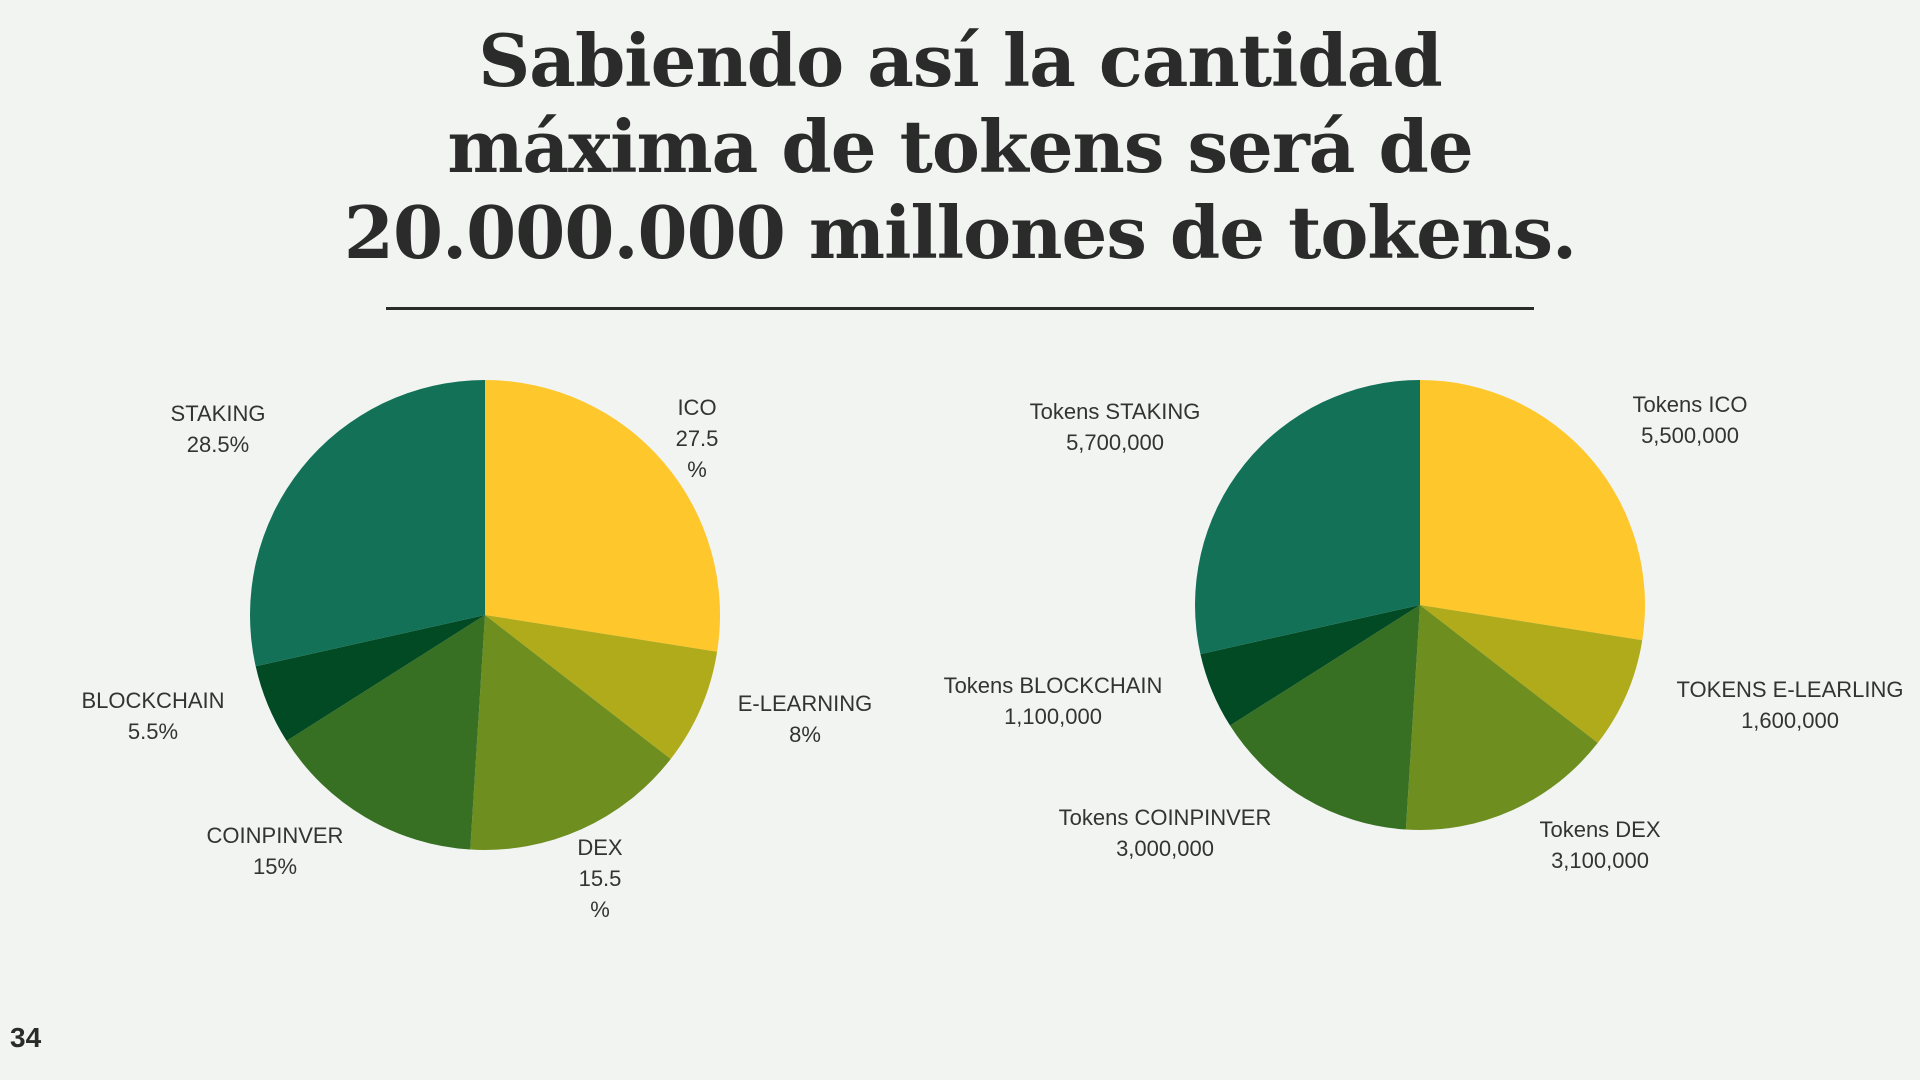 Image resolution: width=1920 pixels, height=1080 pixels. What do you see at coordinates (1115, 411) in the screenshot?
I see `slice-label-line: Tokens STAKING` at bounding box center [1115, 411].